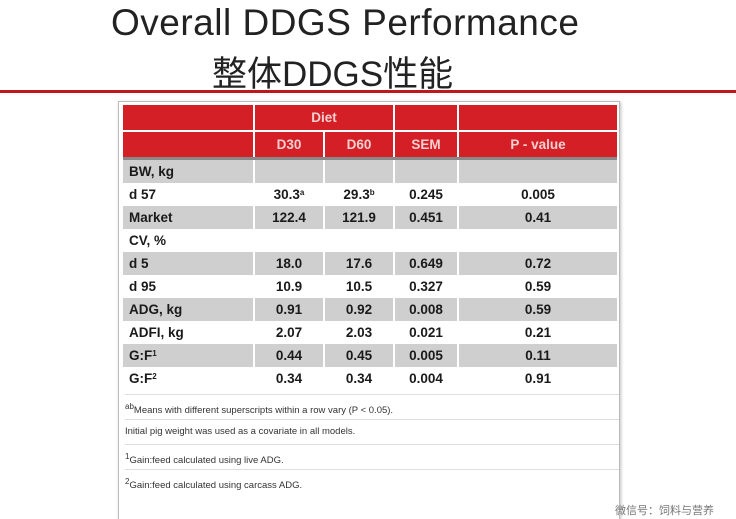  I want to click on cell-d60: 29.3b, so click(359, 194).